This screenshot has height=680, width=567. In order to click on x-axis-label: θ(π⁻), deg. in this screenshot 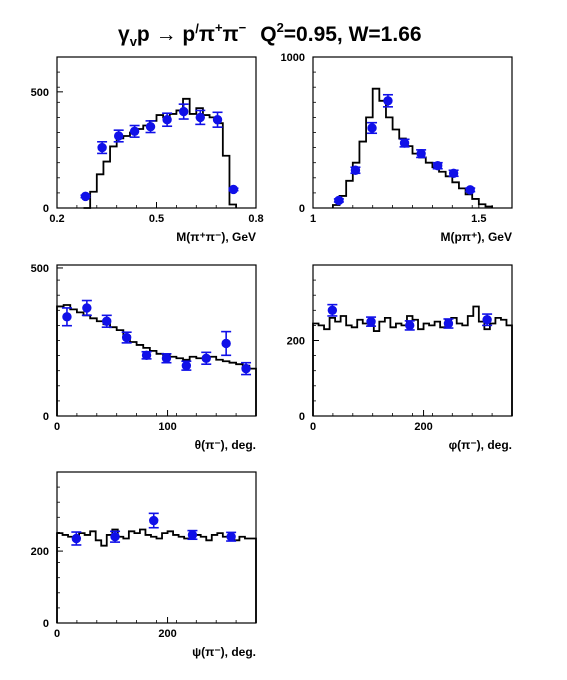, I will do `click(225, 445)`.